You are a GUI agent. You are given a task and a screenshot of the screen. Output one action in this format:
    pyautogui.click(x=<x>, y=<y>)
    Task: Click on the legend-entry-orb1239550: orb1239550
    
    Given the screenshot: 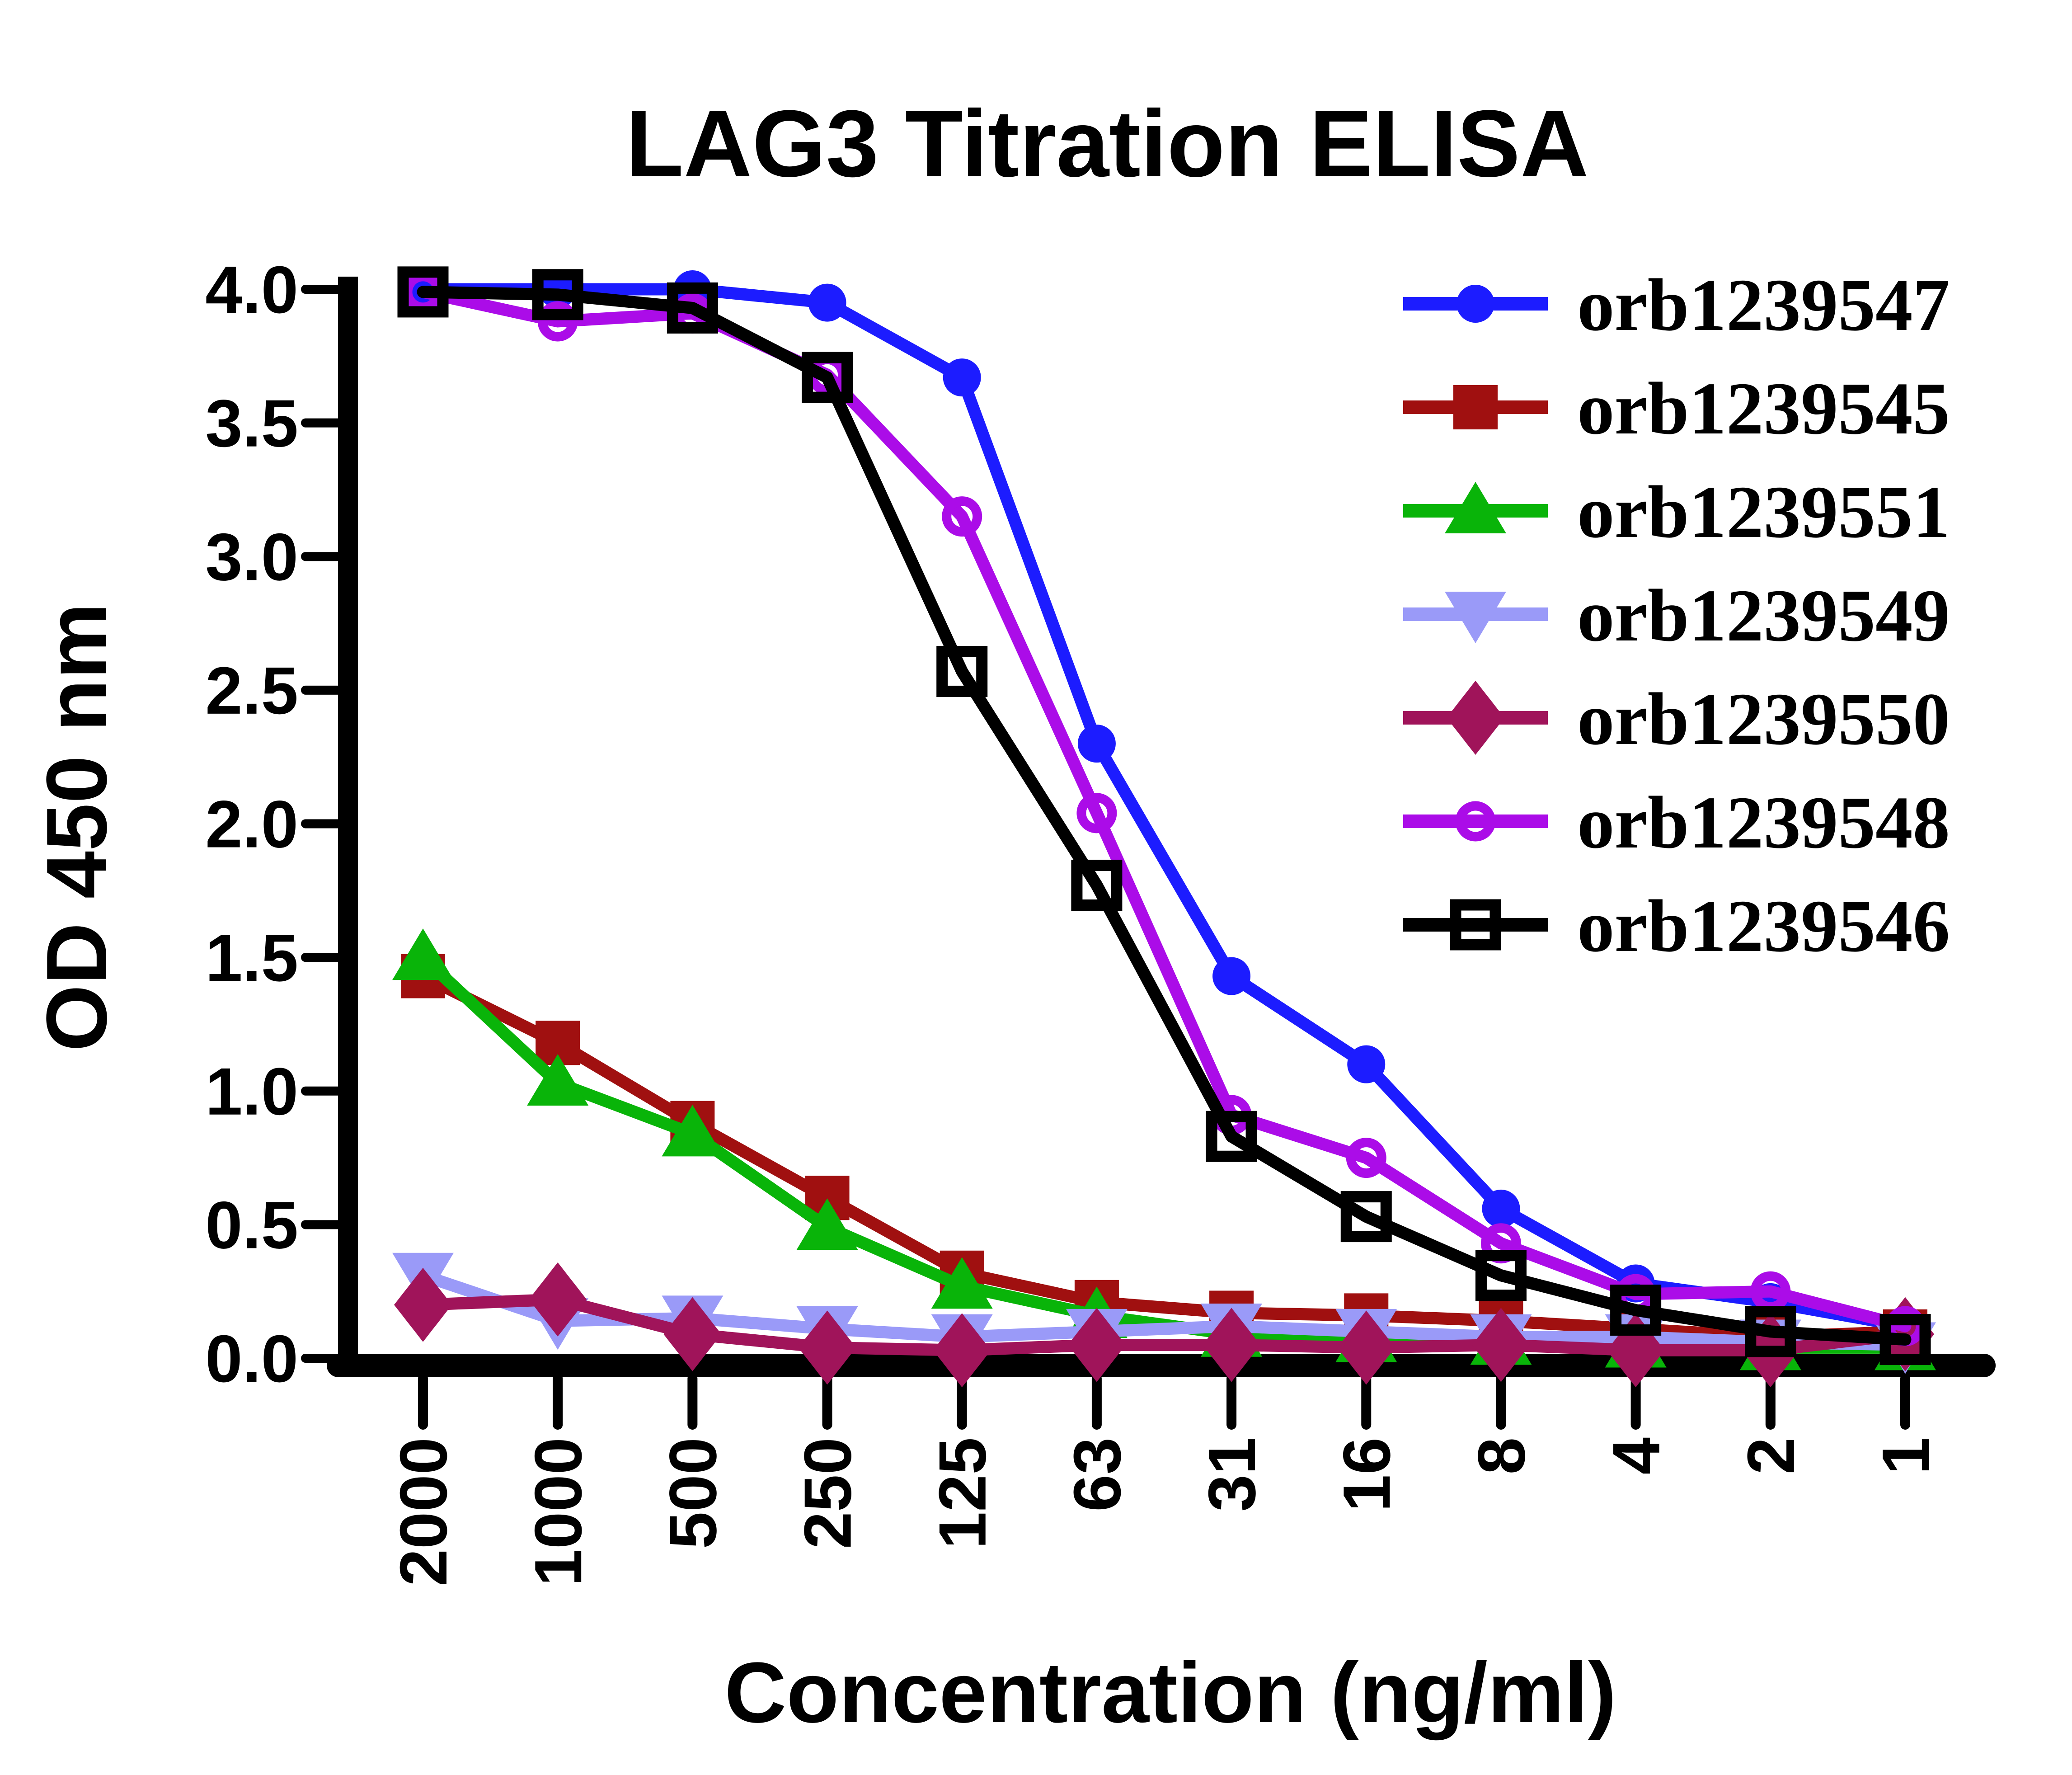 What is the action you would take?
    pyautogui.click(x=1676, y=719)
    